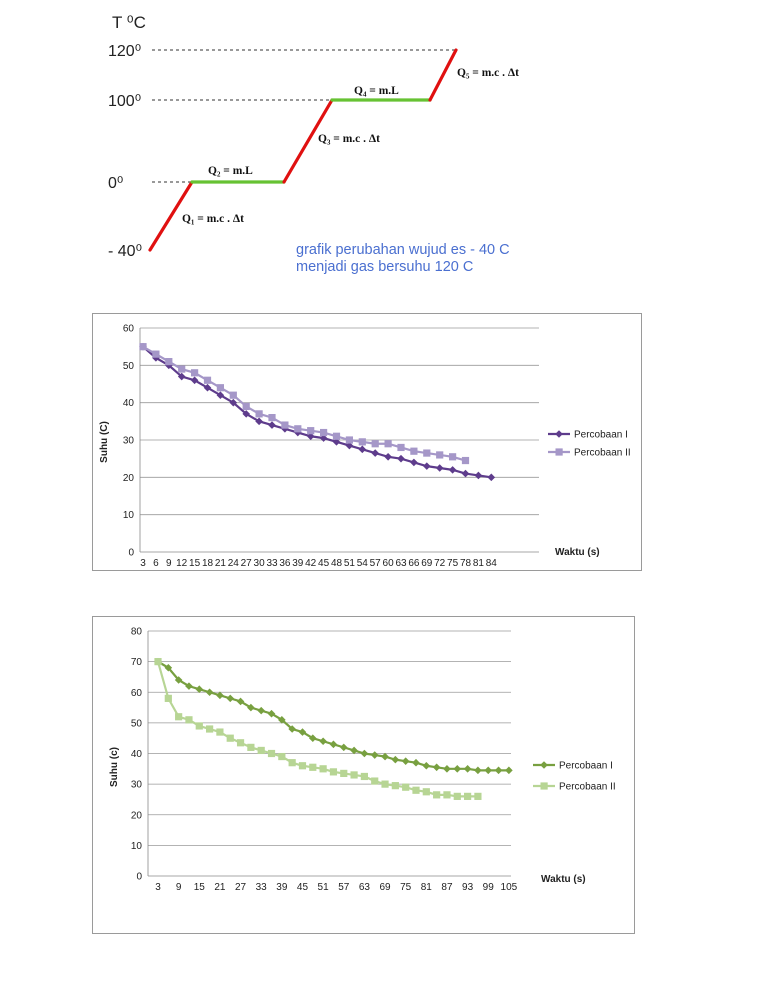 The image size is (768, 994). I want to click on x-tick-label: 51, so click(324, 887).